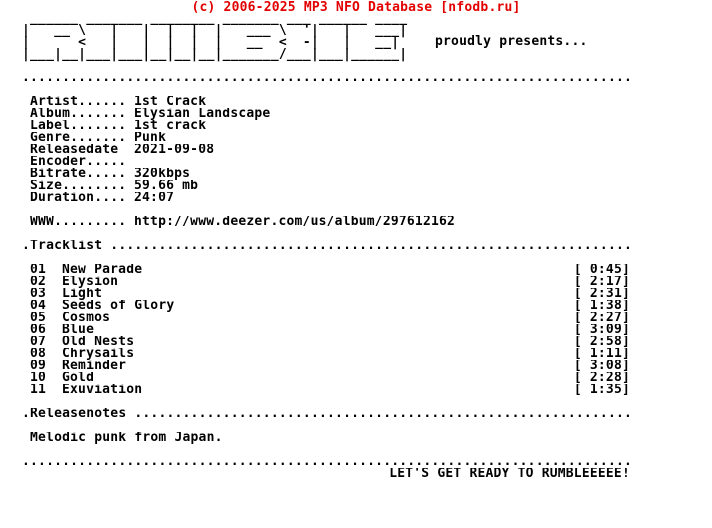 This screenshot has width=712, height=528. What do you see at coordinates (98, 342) in the screenshot?
I see `track-title: Old Nests` at bounding box center [98, 342].